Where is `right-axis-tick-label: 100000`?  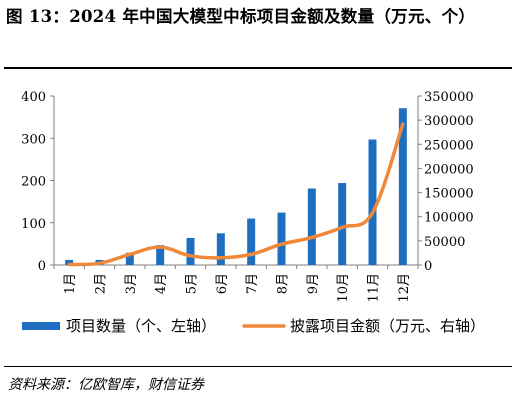
right-axis-tick-label: 100000 is located at coordinates (449, 218).